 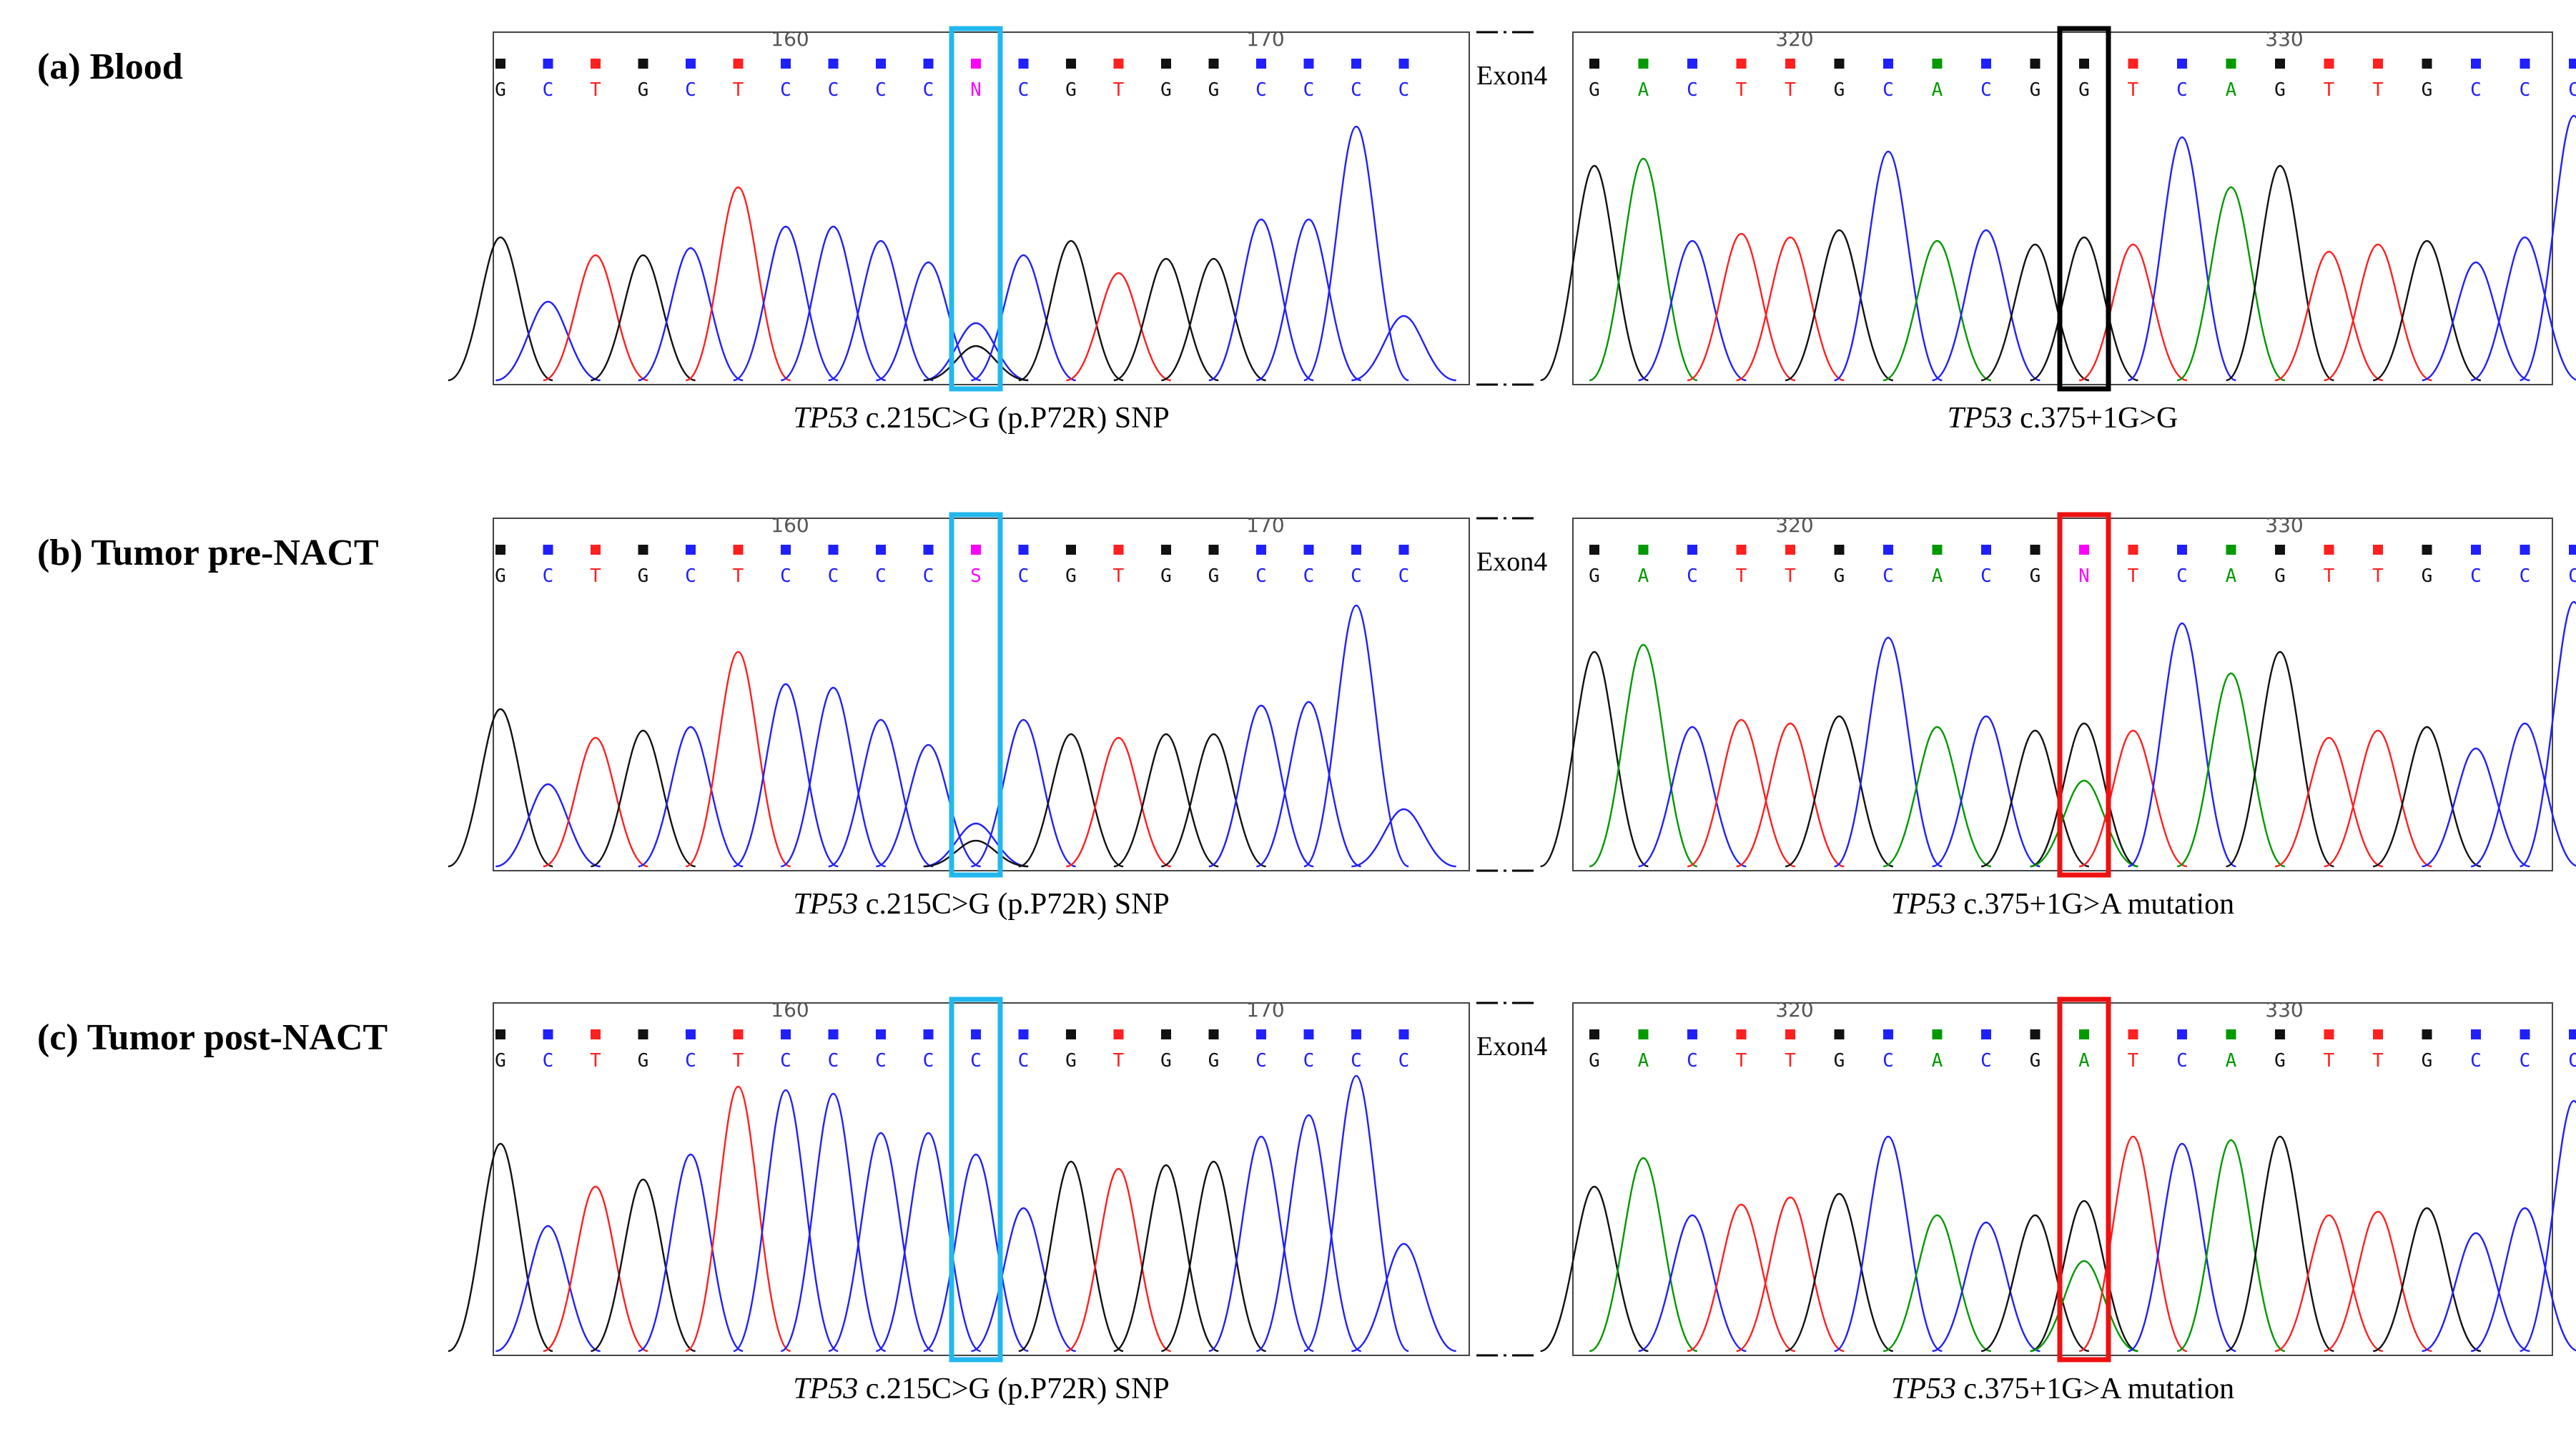 I want to click on variant-caption: TP53 c.215C>G (p.P72R) SNP, so click(x=981, y=418).